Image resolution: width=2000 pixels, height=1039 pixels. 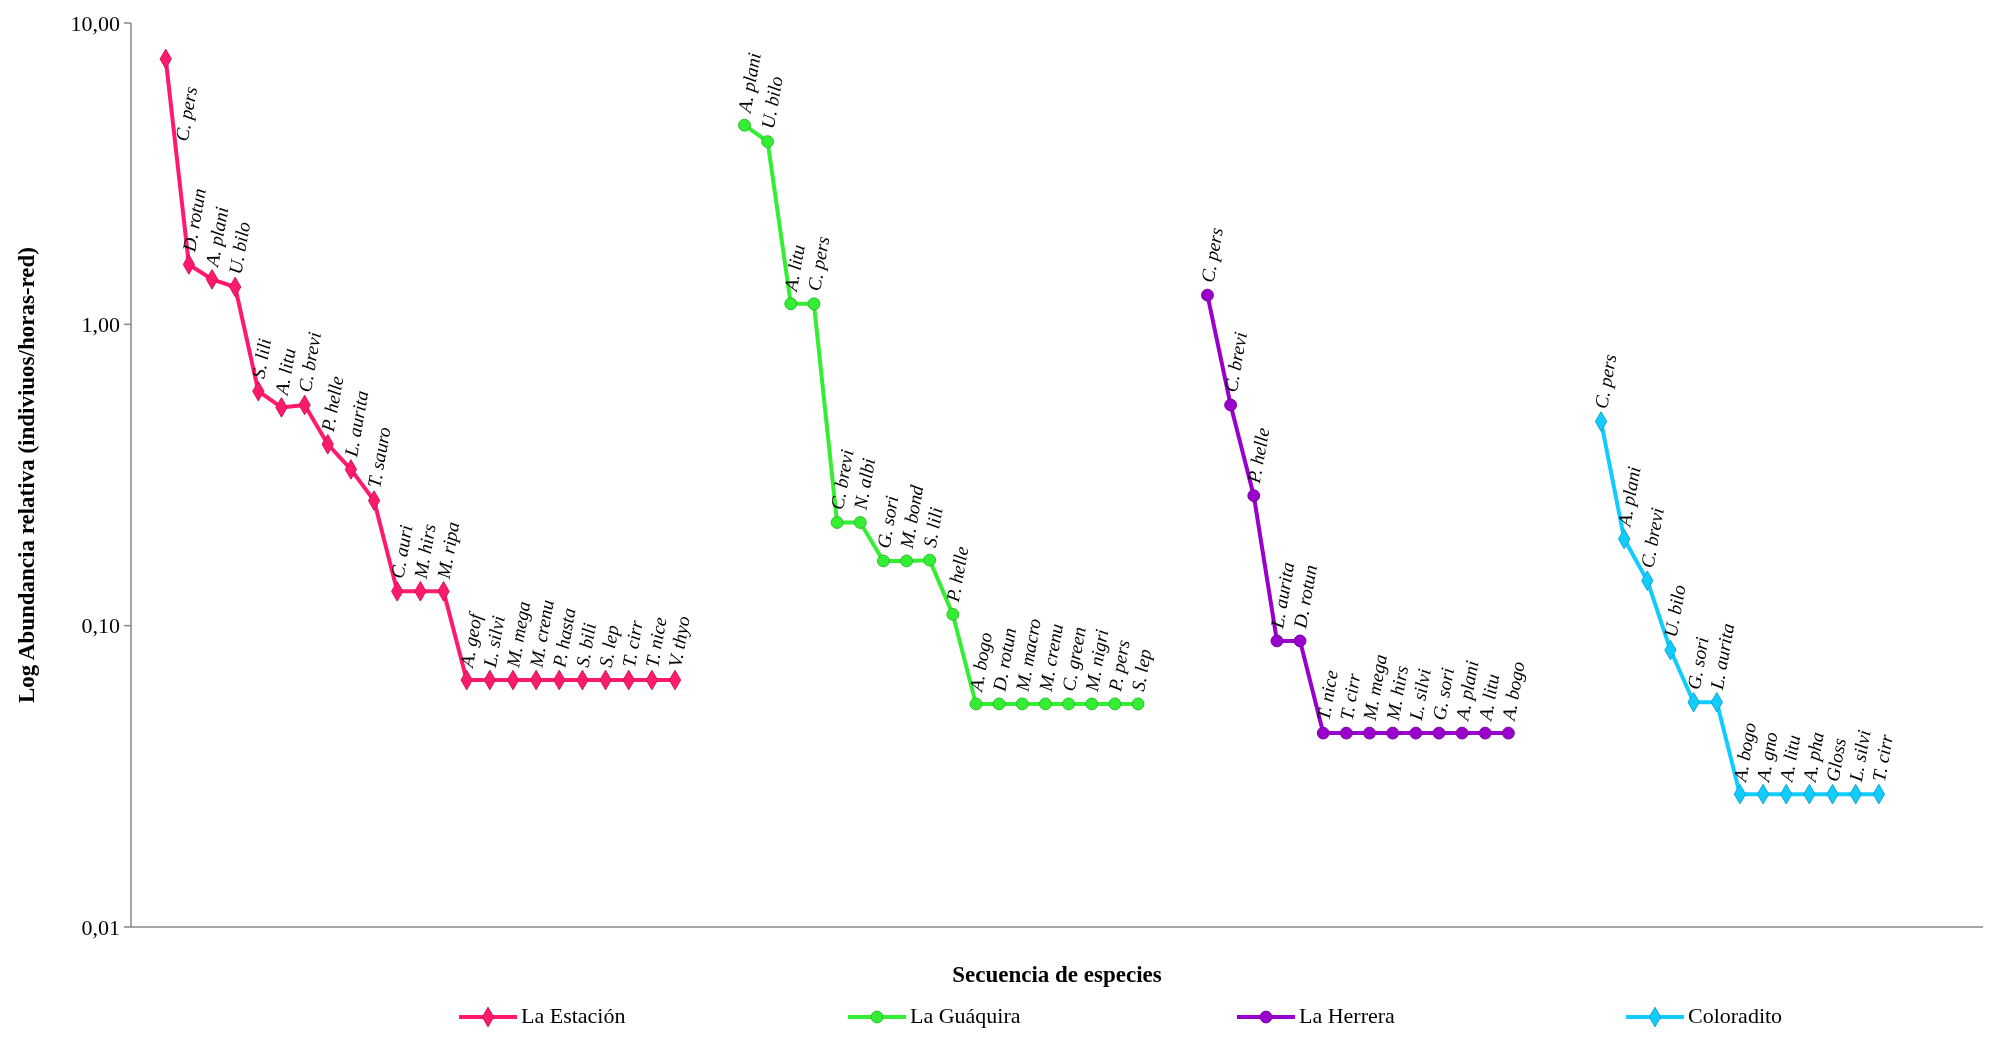 I want to click on data-label: A. litu, so click(x=794, y=269).